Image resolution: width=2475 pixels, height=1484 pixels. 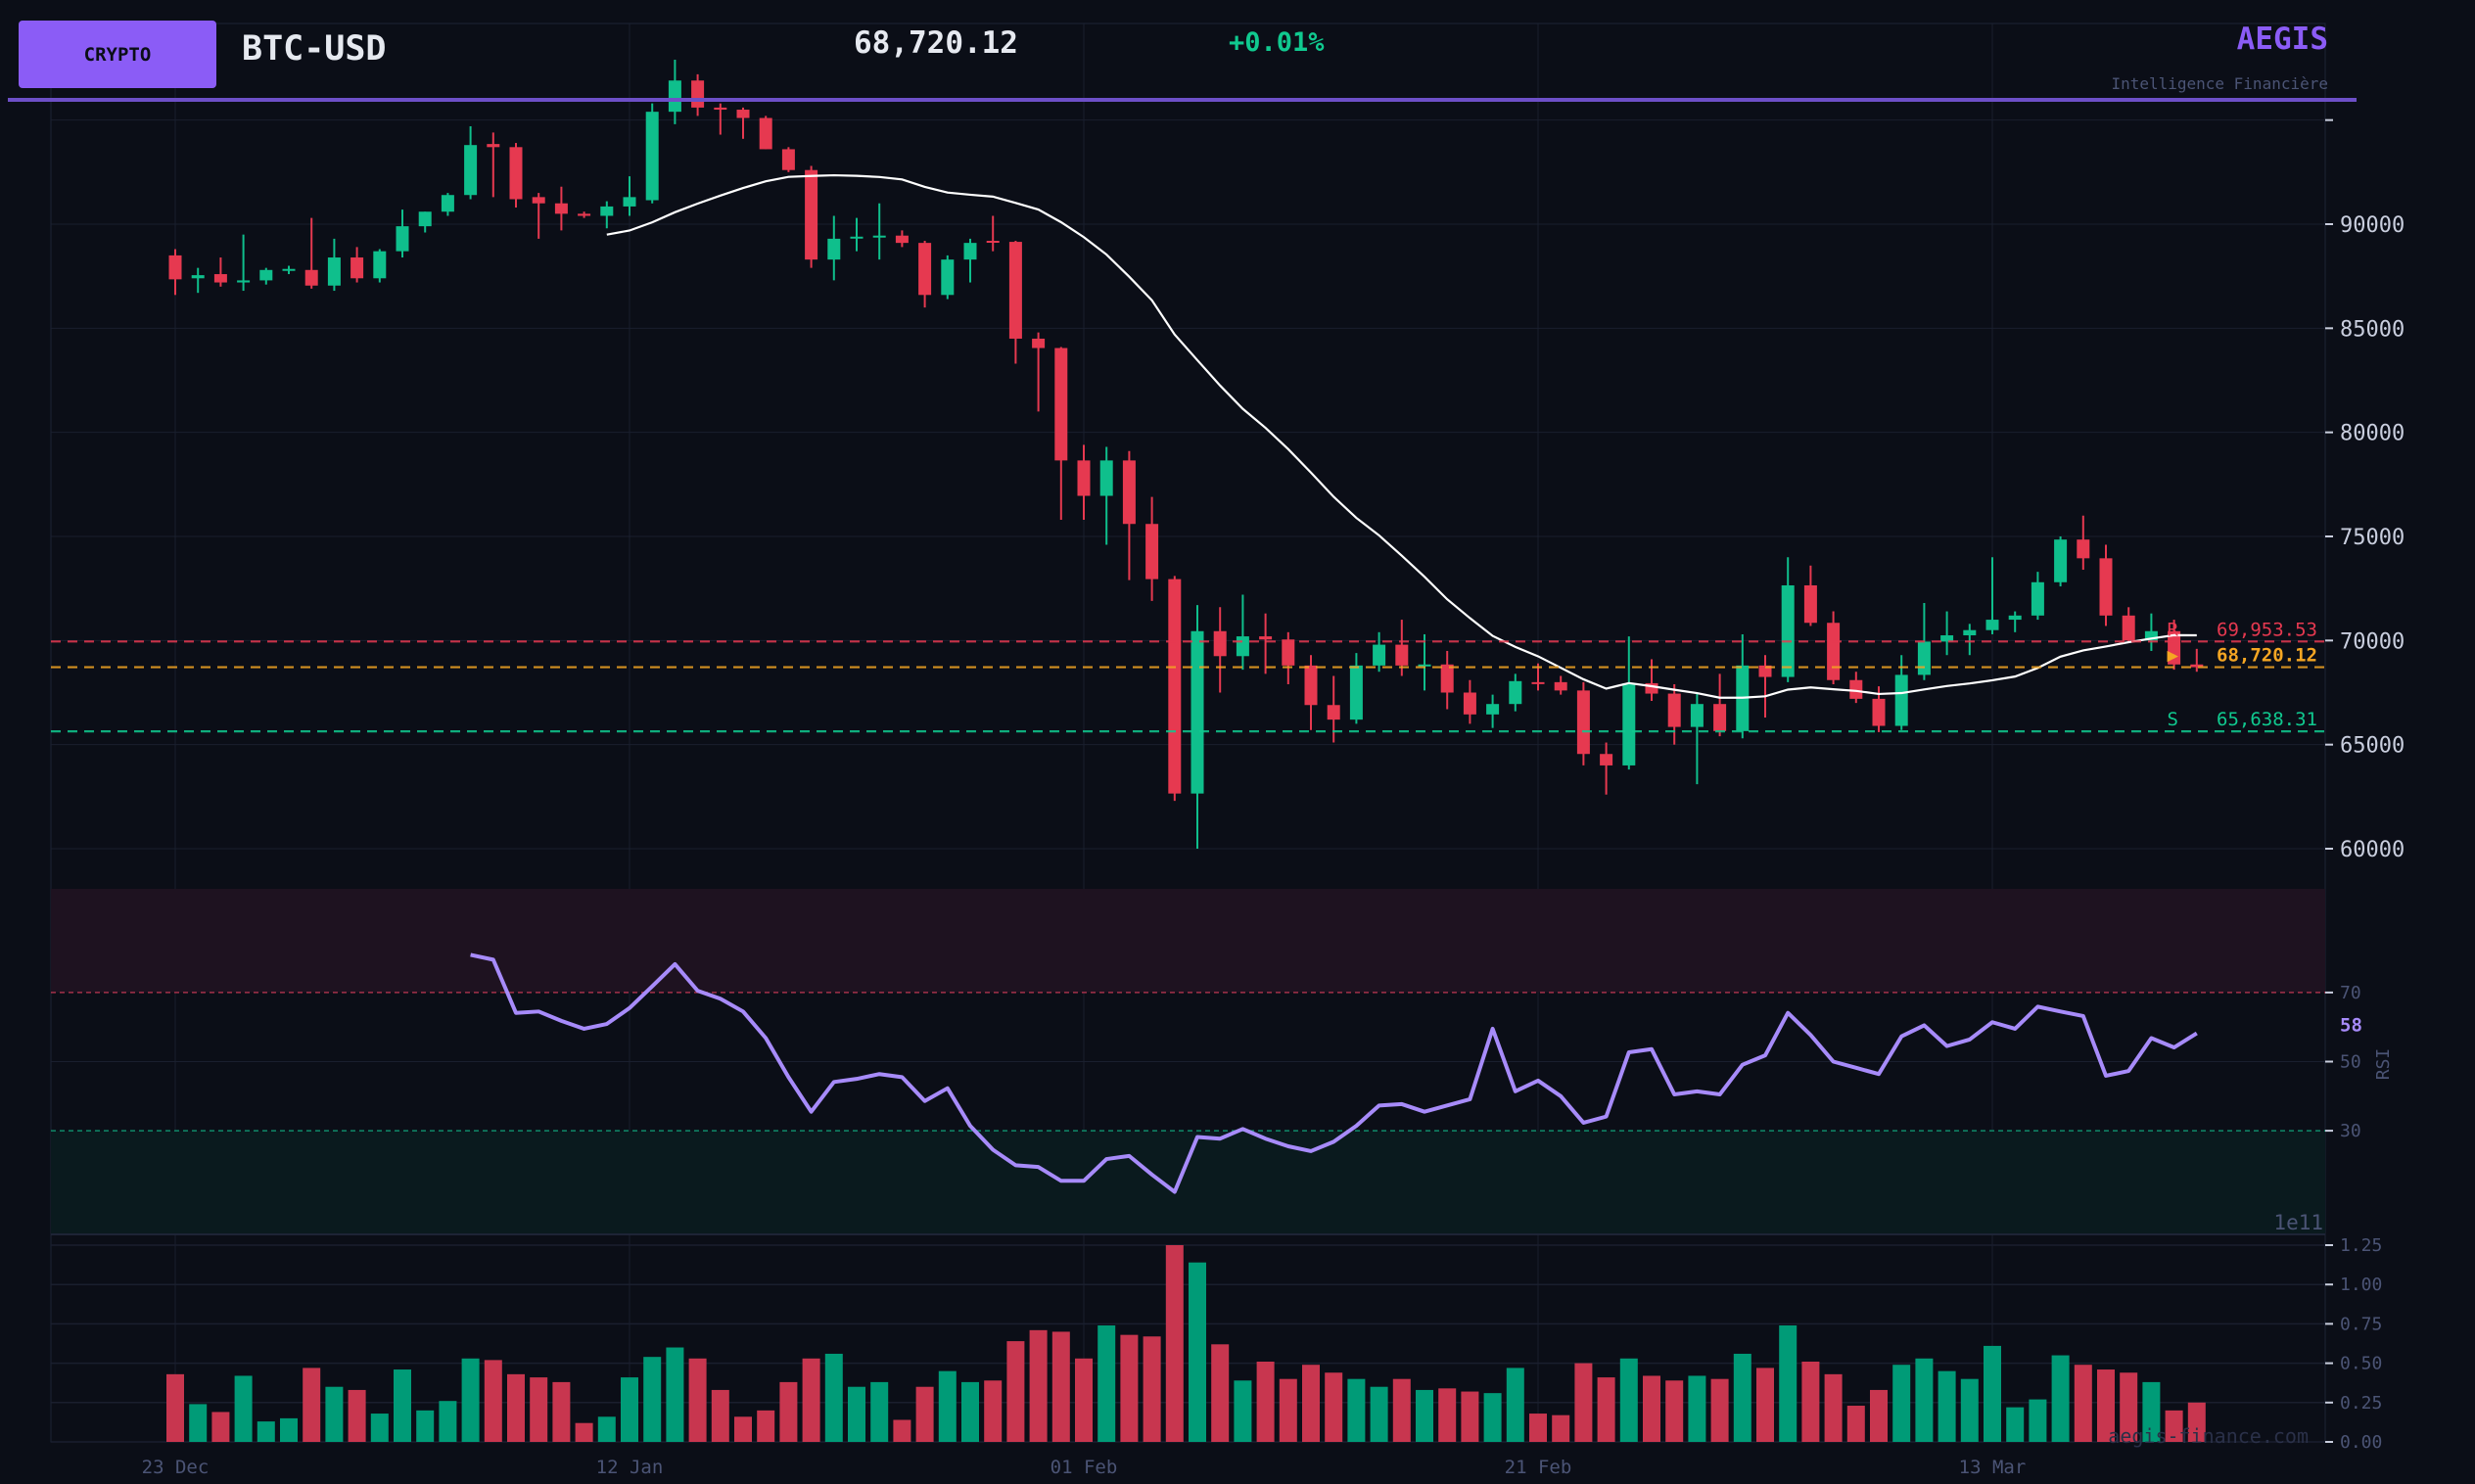 What do you see at coordinates (1188, 1182) in the screenshot?
I see `rsi-oversold-zone` at bounding box center [1188, 1182].